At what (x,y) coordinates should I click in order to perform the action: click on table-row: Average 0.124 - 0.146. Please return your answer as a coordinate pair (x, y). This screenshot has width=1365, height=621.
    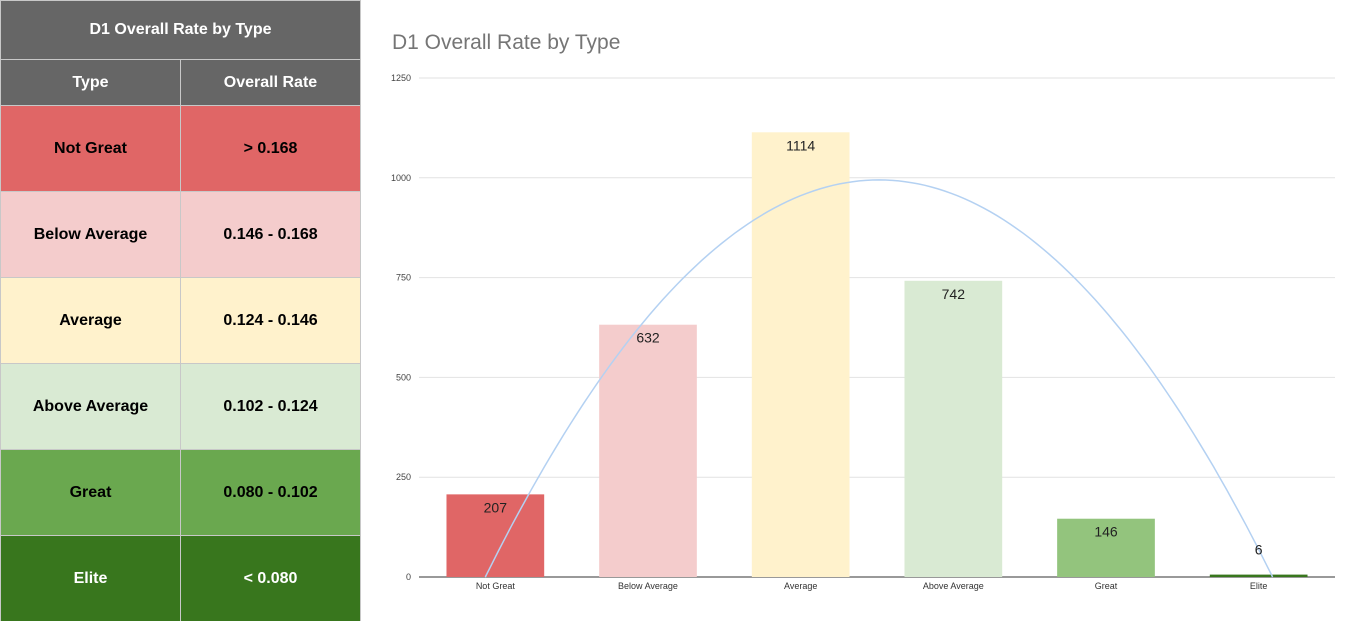
    Looking at the image, I should click on (180, 320).